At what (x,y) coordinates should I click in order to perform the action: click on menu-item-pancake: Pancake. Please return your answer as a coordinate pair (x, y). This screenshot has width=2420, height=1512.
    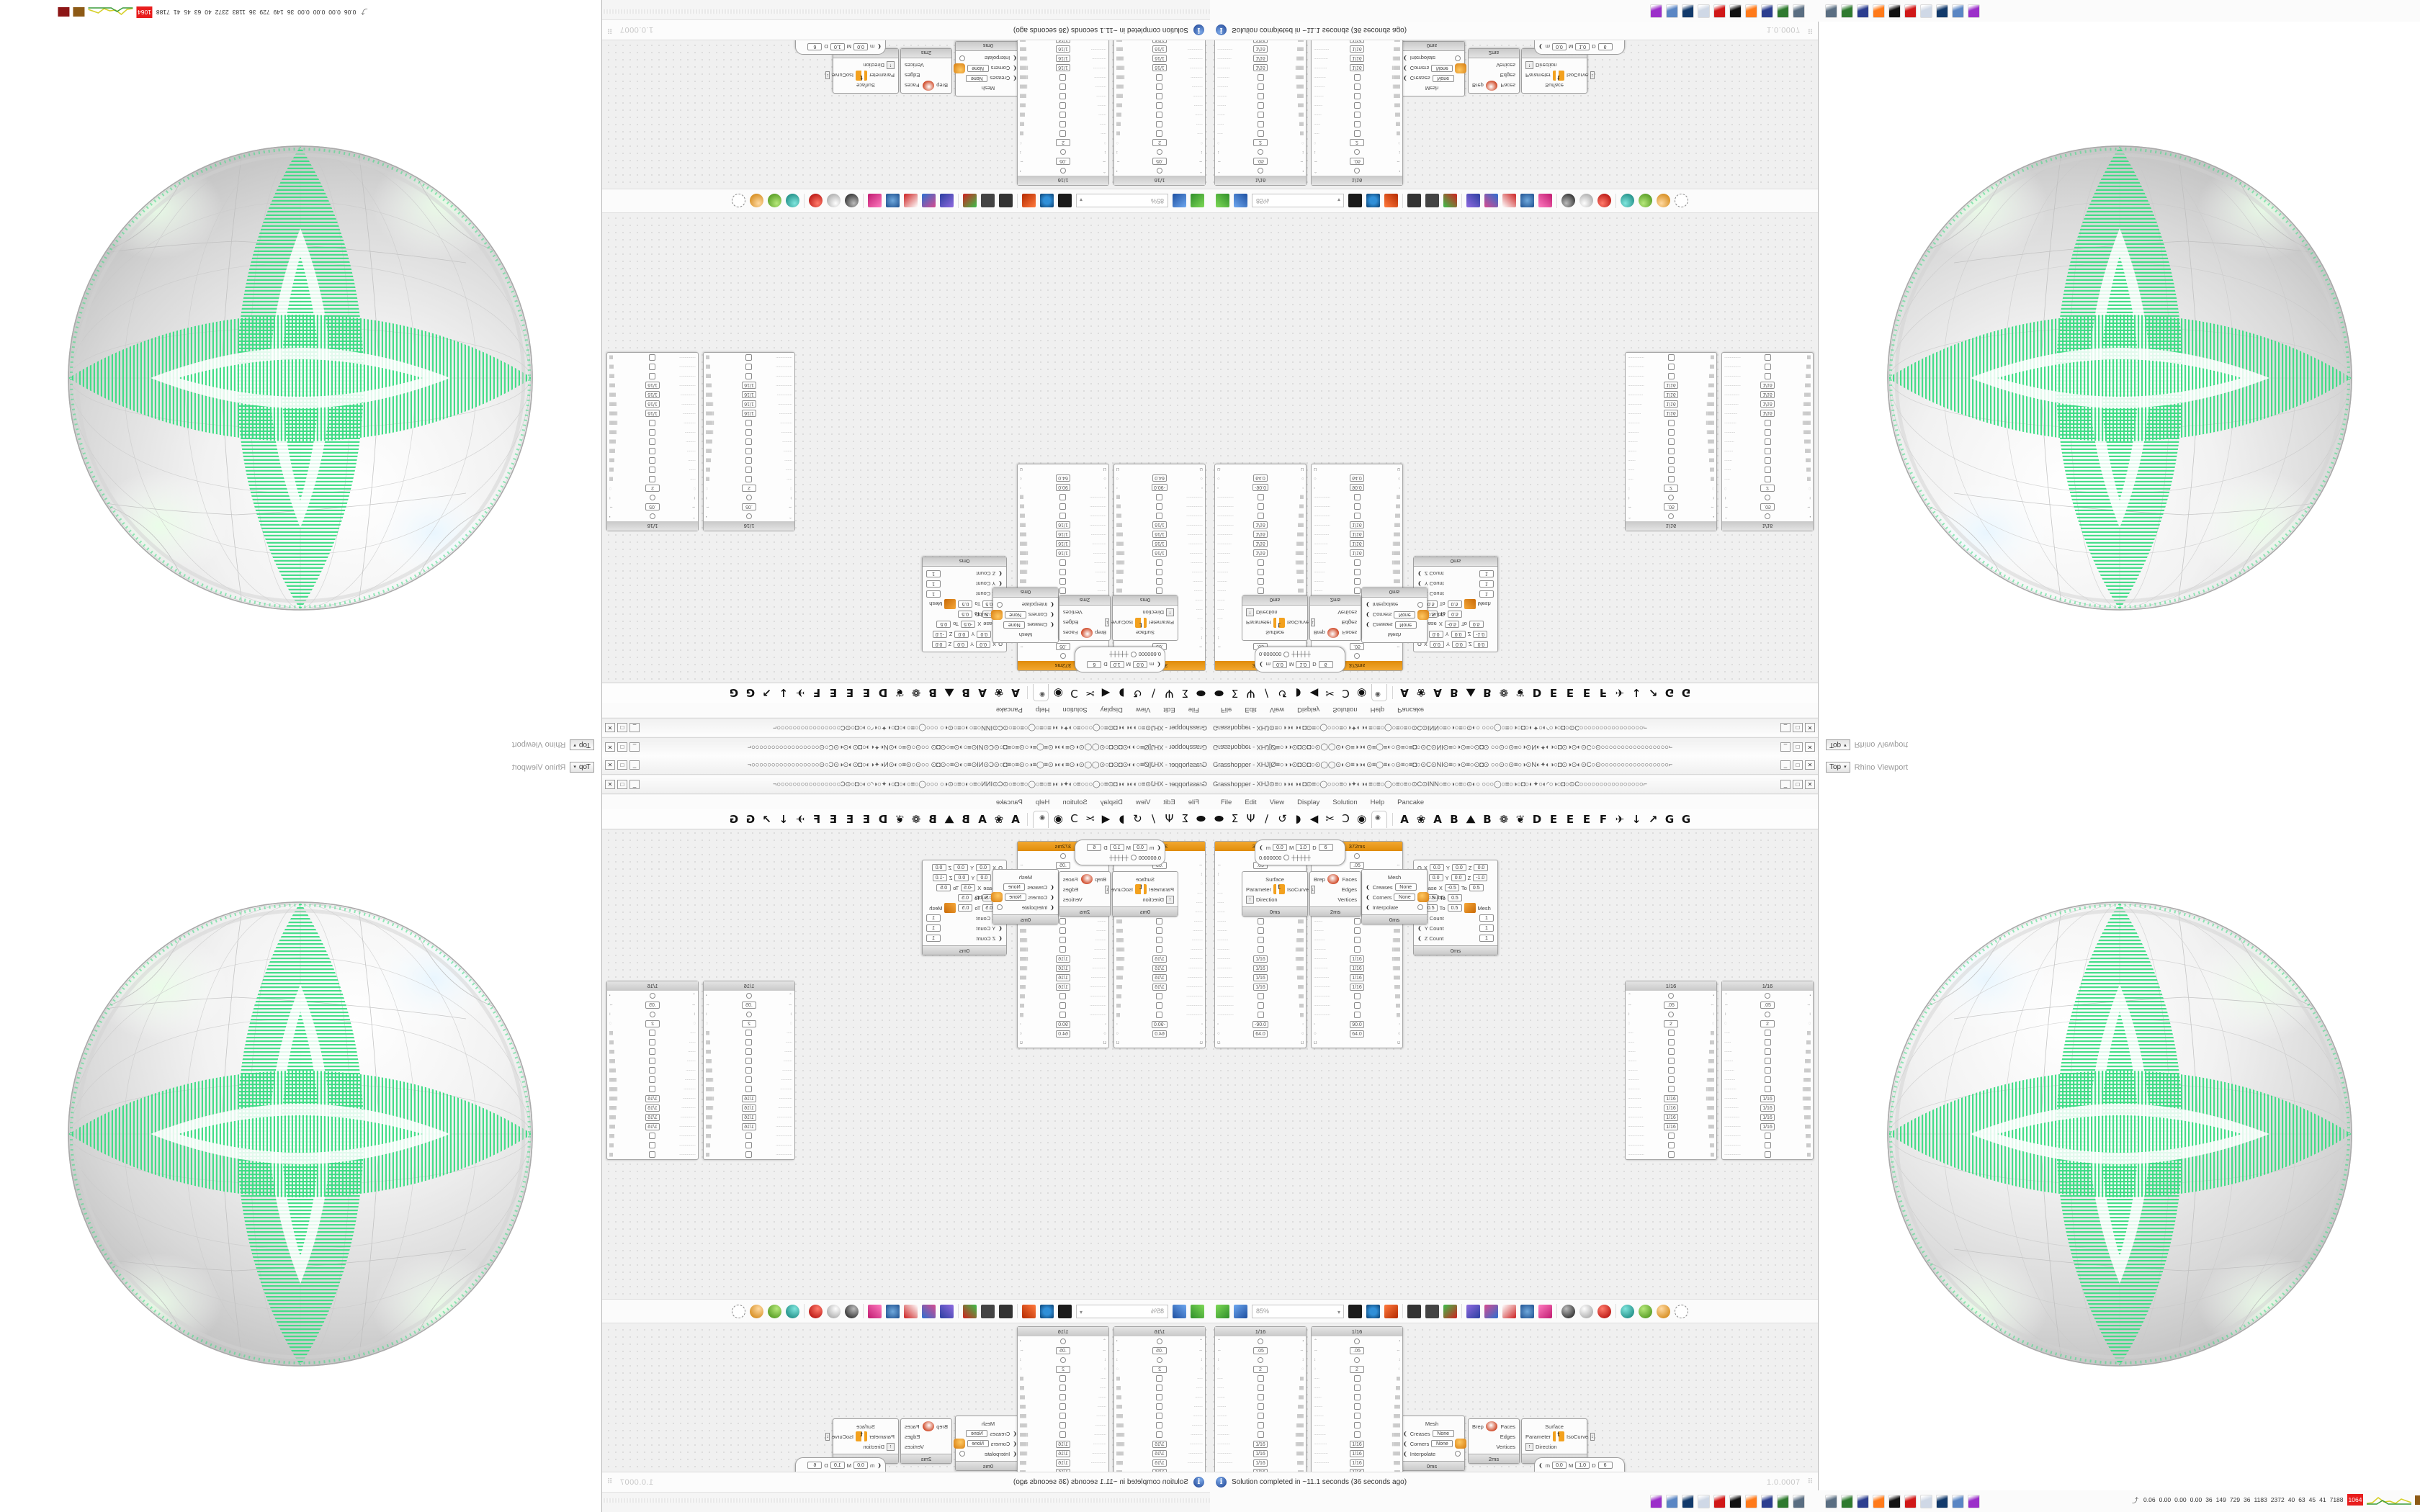
    Looking at the image, I should click on (1009, 710).